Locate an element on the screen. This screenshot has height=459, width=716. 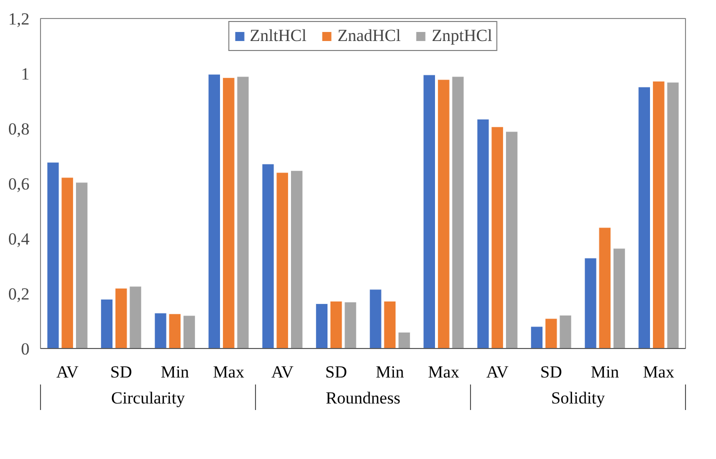
y-tick-label: 1,2 is located at coordinates (19, 19).